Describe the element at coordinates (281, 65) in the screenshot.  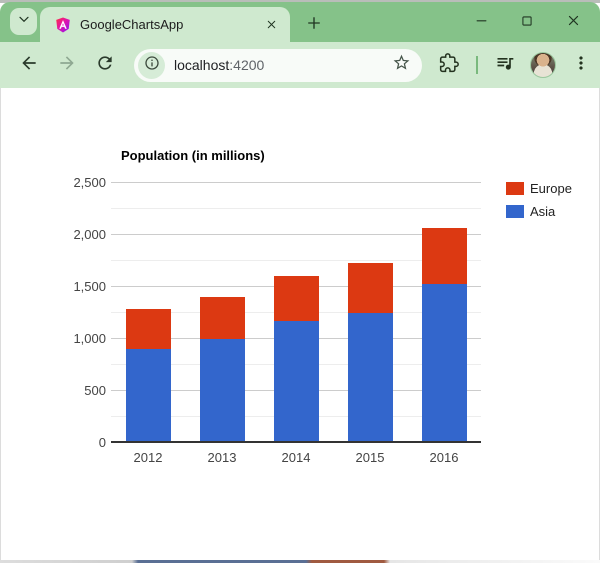
I see `url-text: localhost:4200` at that location.